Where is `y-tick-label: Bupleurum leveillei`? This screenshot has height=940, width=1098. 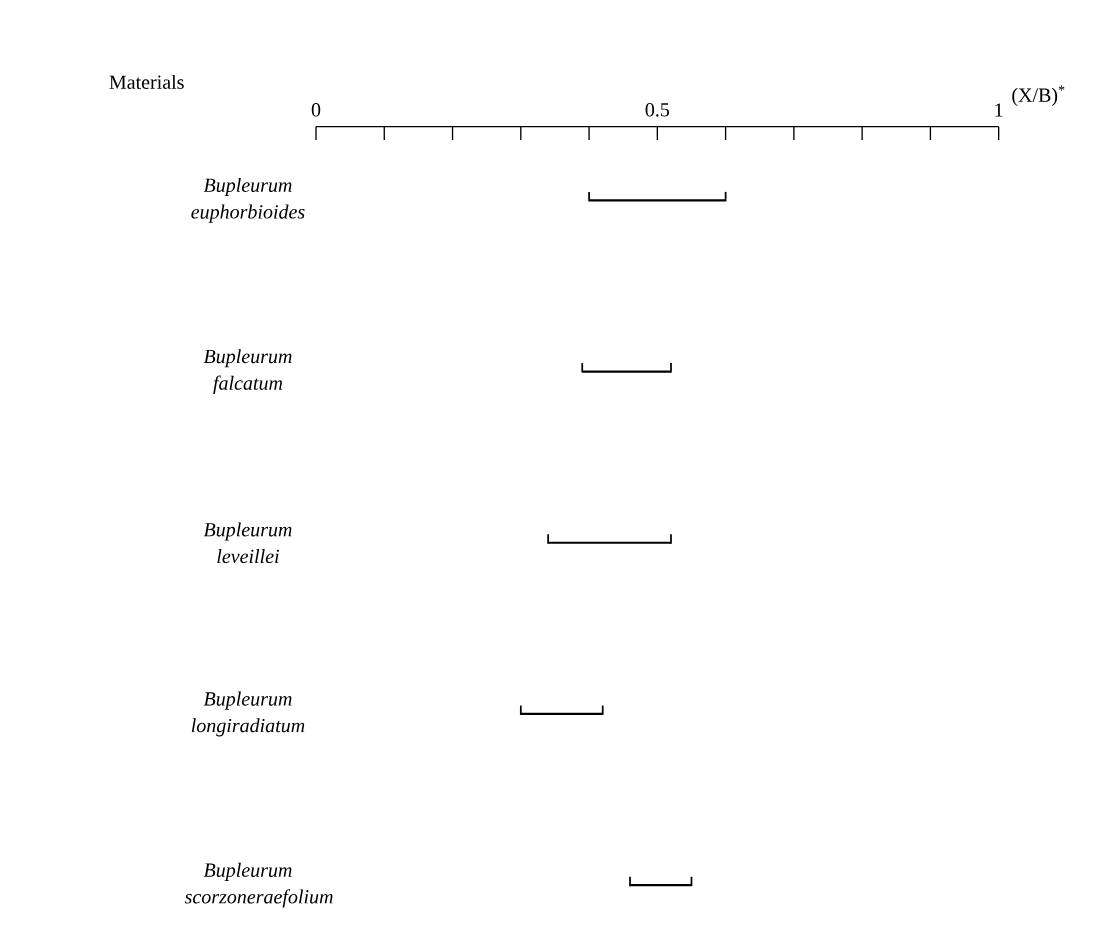 y-tick-label: Bupleurum leveillei is located at coordinates (247, 543).